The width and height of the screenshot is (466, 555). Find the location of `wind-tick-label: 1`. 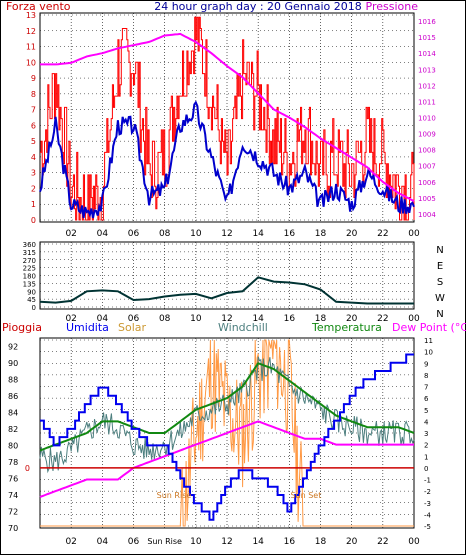

wind-tick-label: 1 is located at coordinates (33, 204).